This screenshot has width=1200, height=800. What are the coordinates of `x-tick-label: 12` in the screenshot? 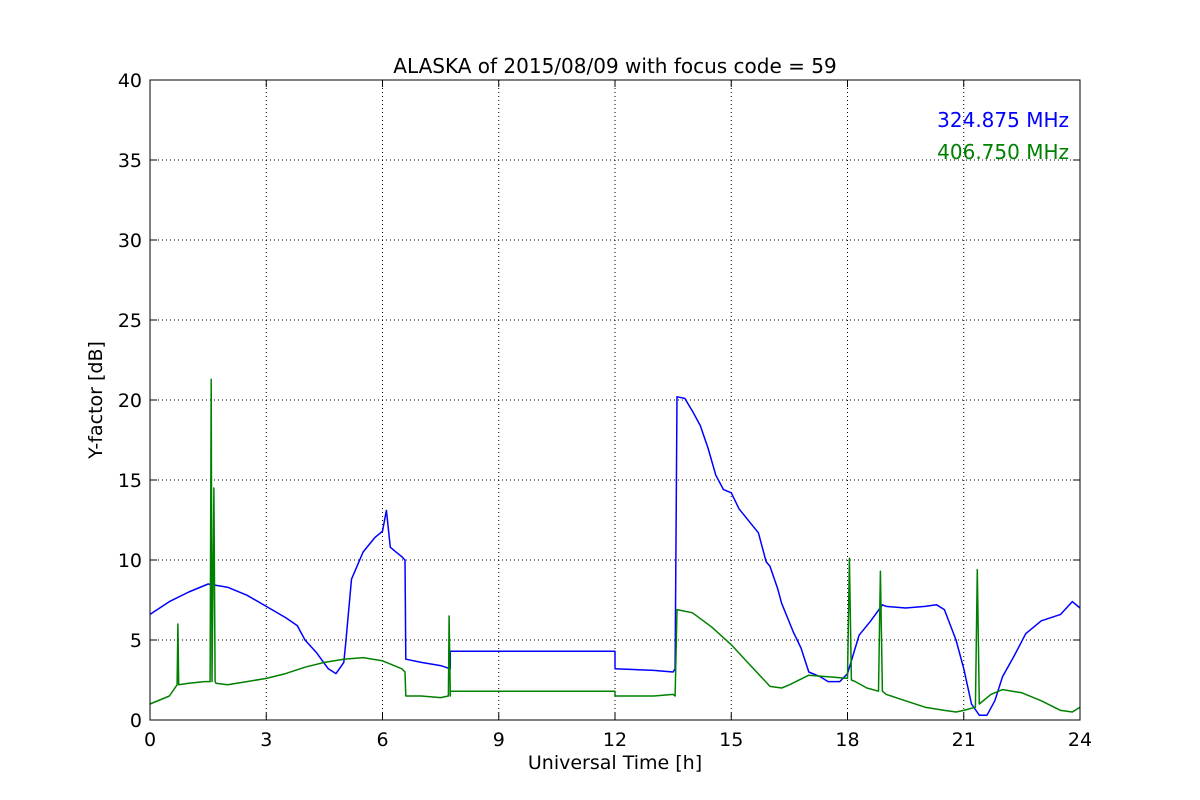 It's located at (615, 740).